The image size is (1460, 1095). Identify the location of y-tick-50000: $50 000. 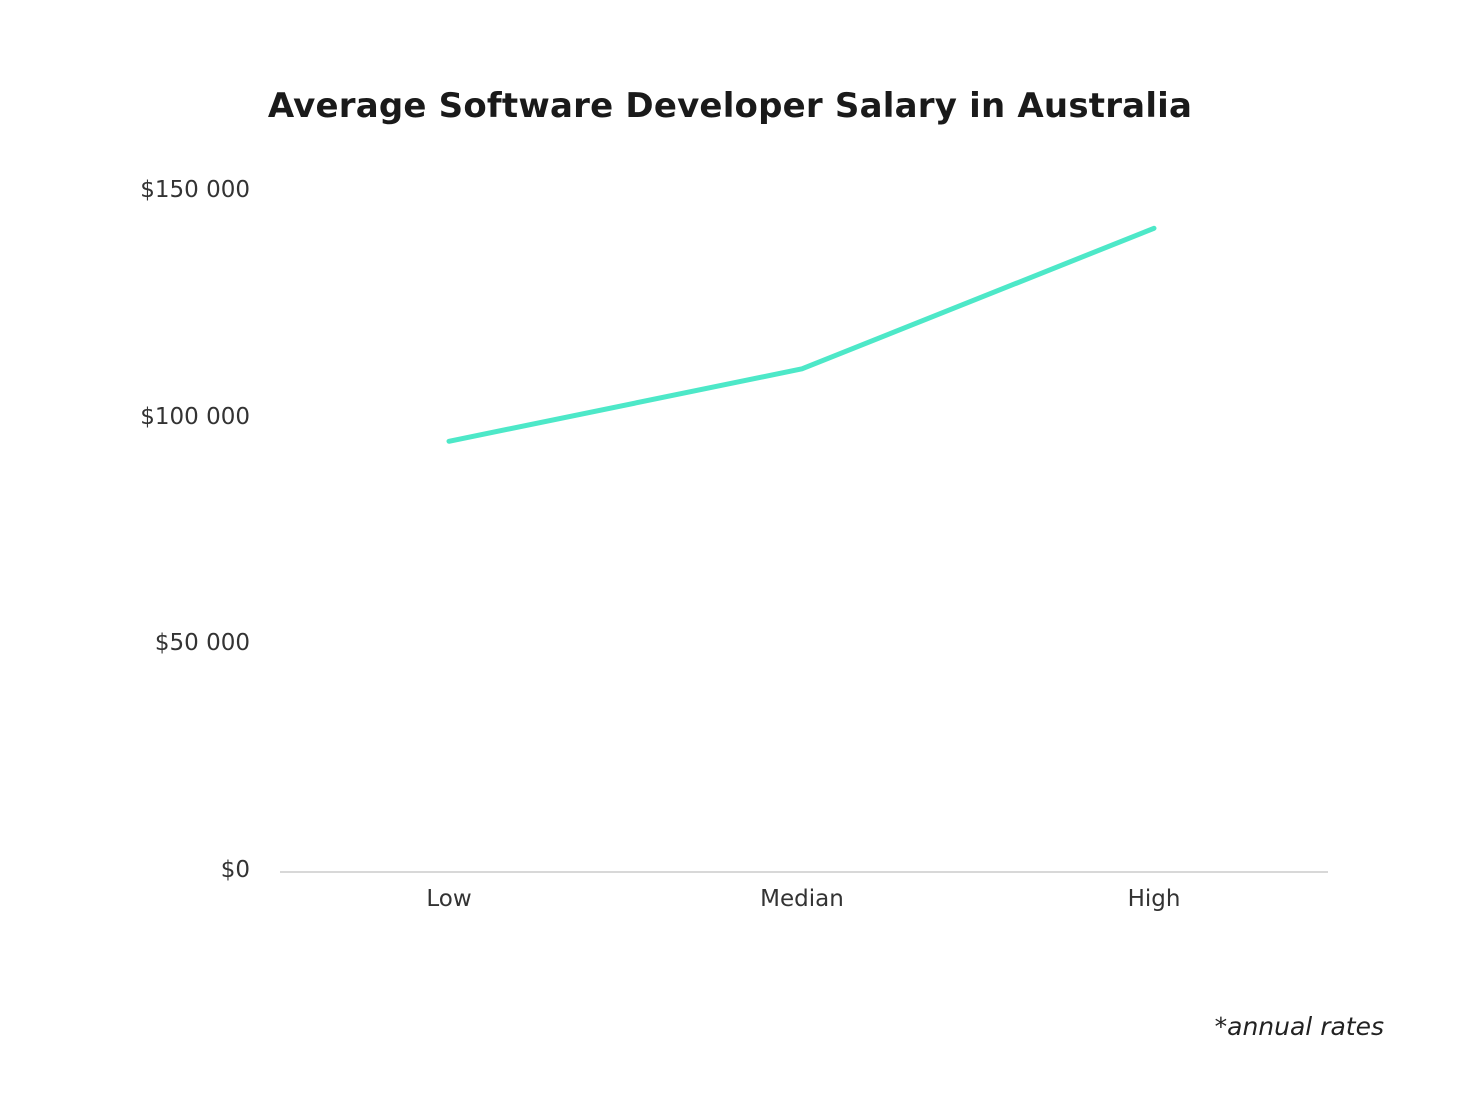
(202, 643).